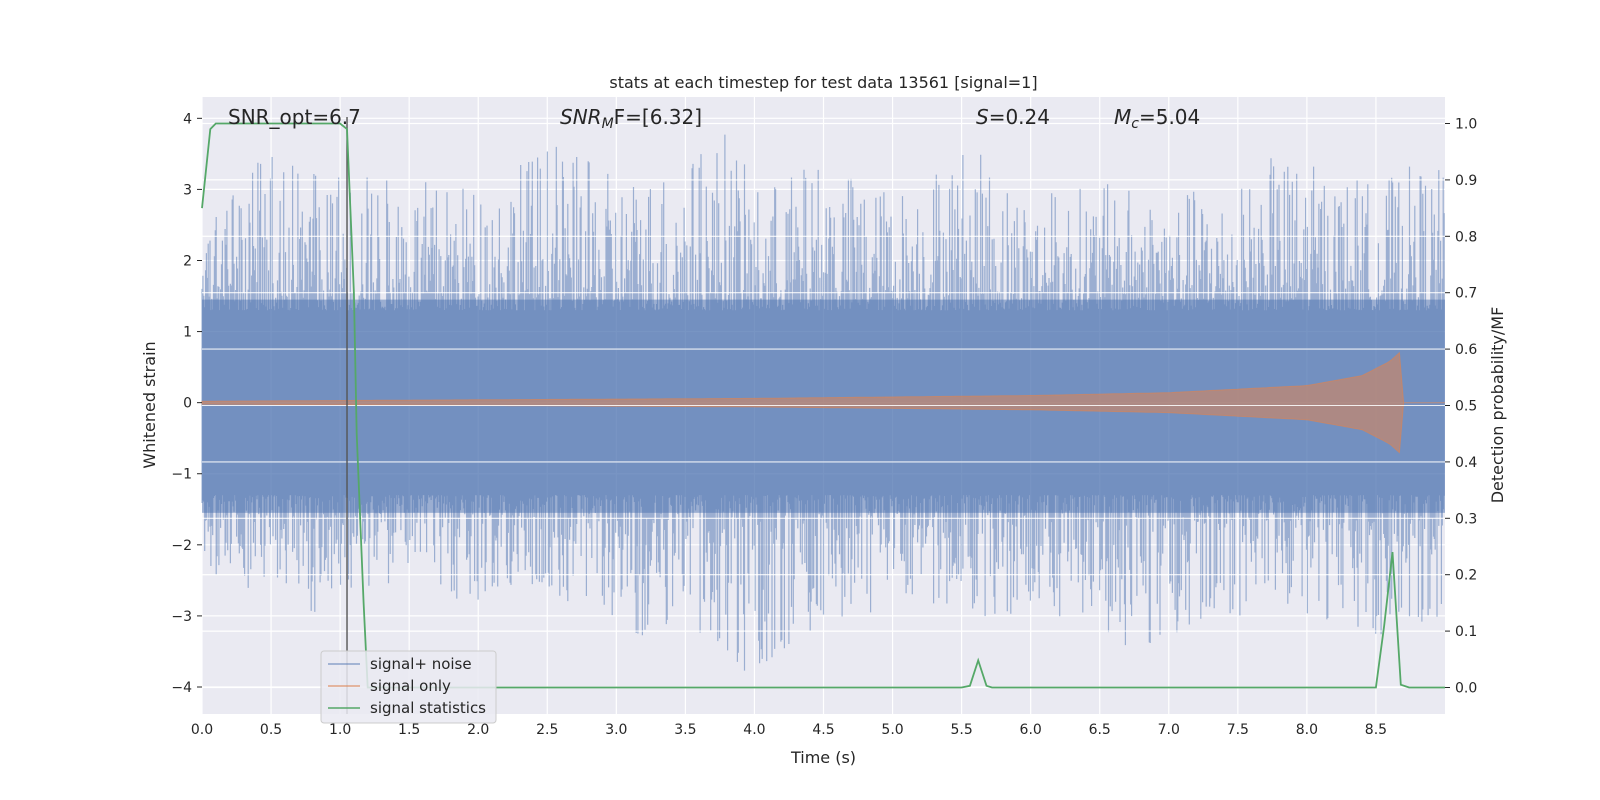 The width and height of the screenshot is (1600, 800). What do you see at coordinates (982, 117) in the screenshot?
I see `annotation-s-symbol: S` at bounding box center [982, 117].